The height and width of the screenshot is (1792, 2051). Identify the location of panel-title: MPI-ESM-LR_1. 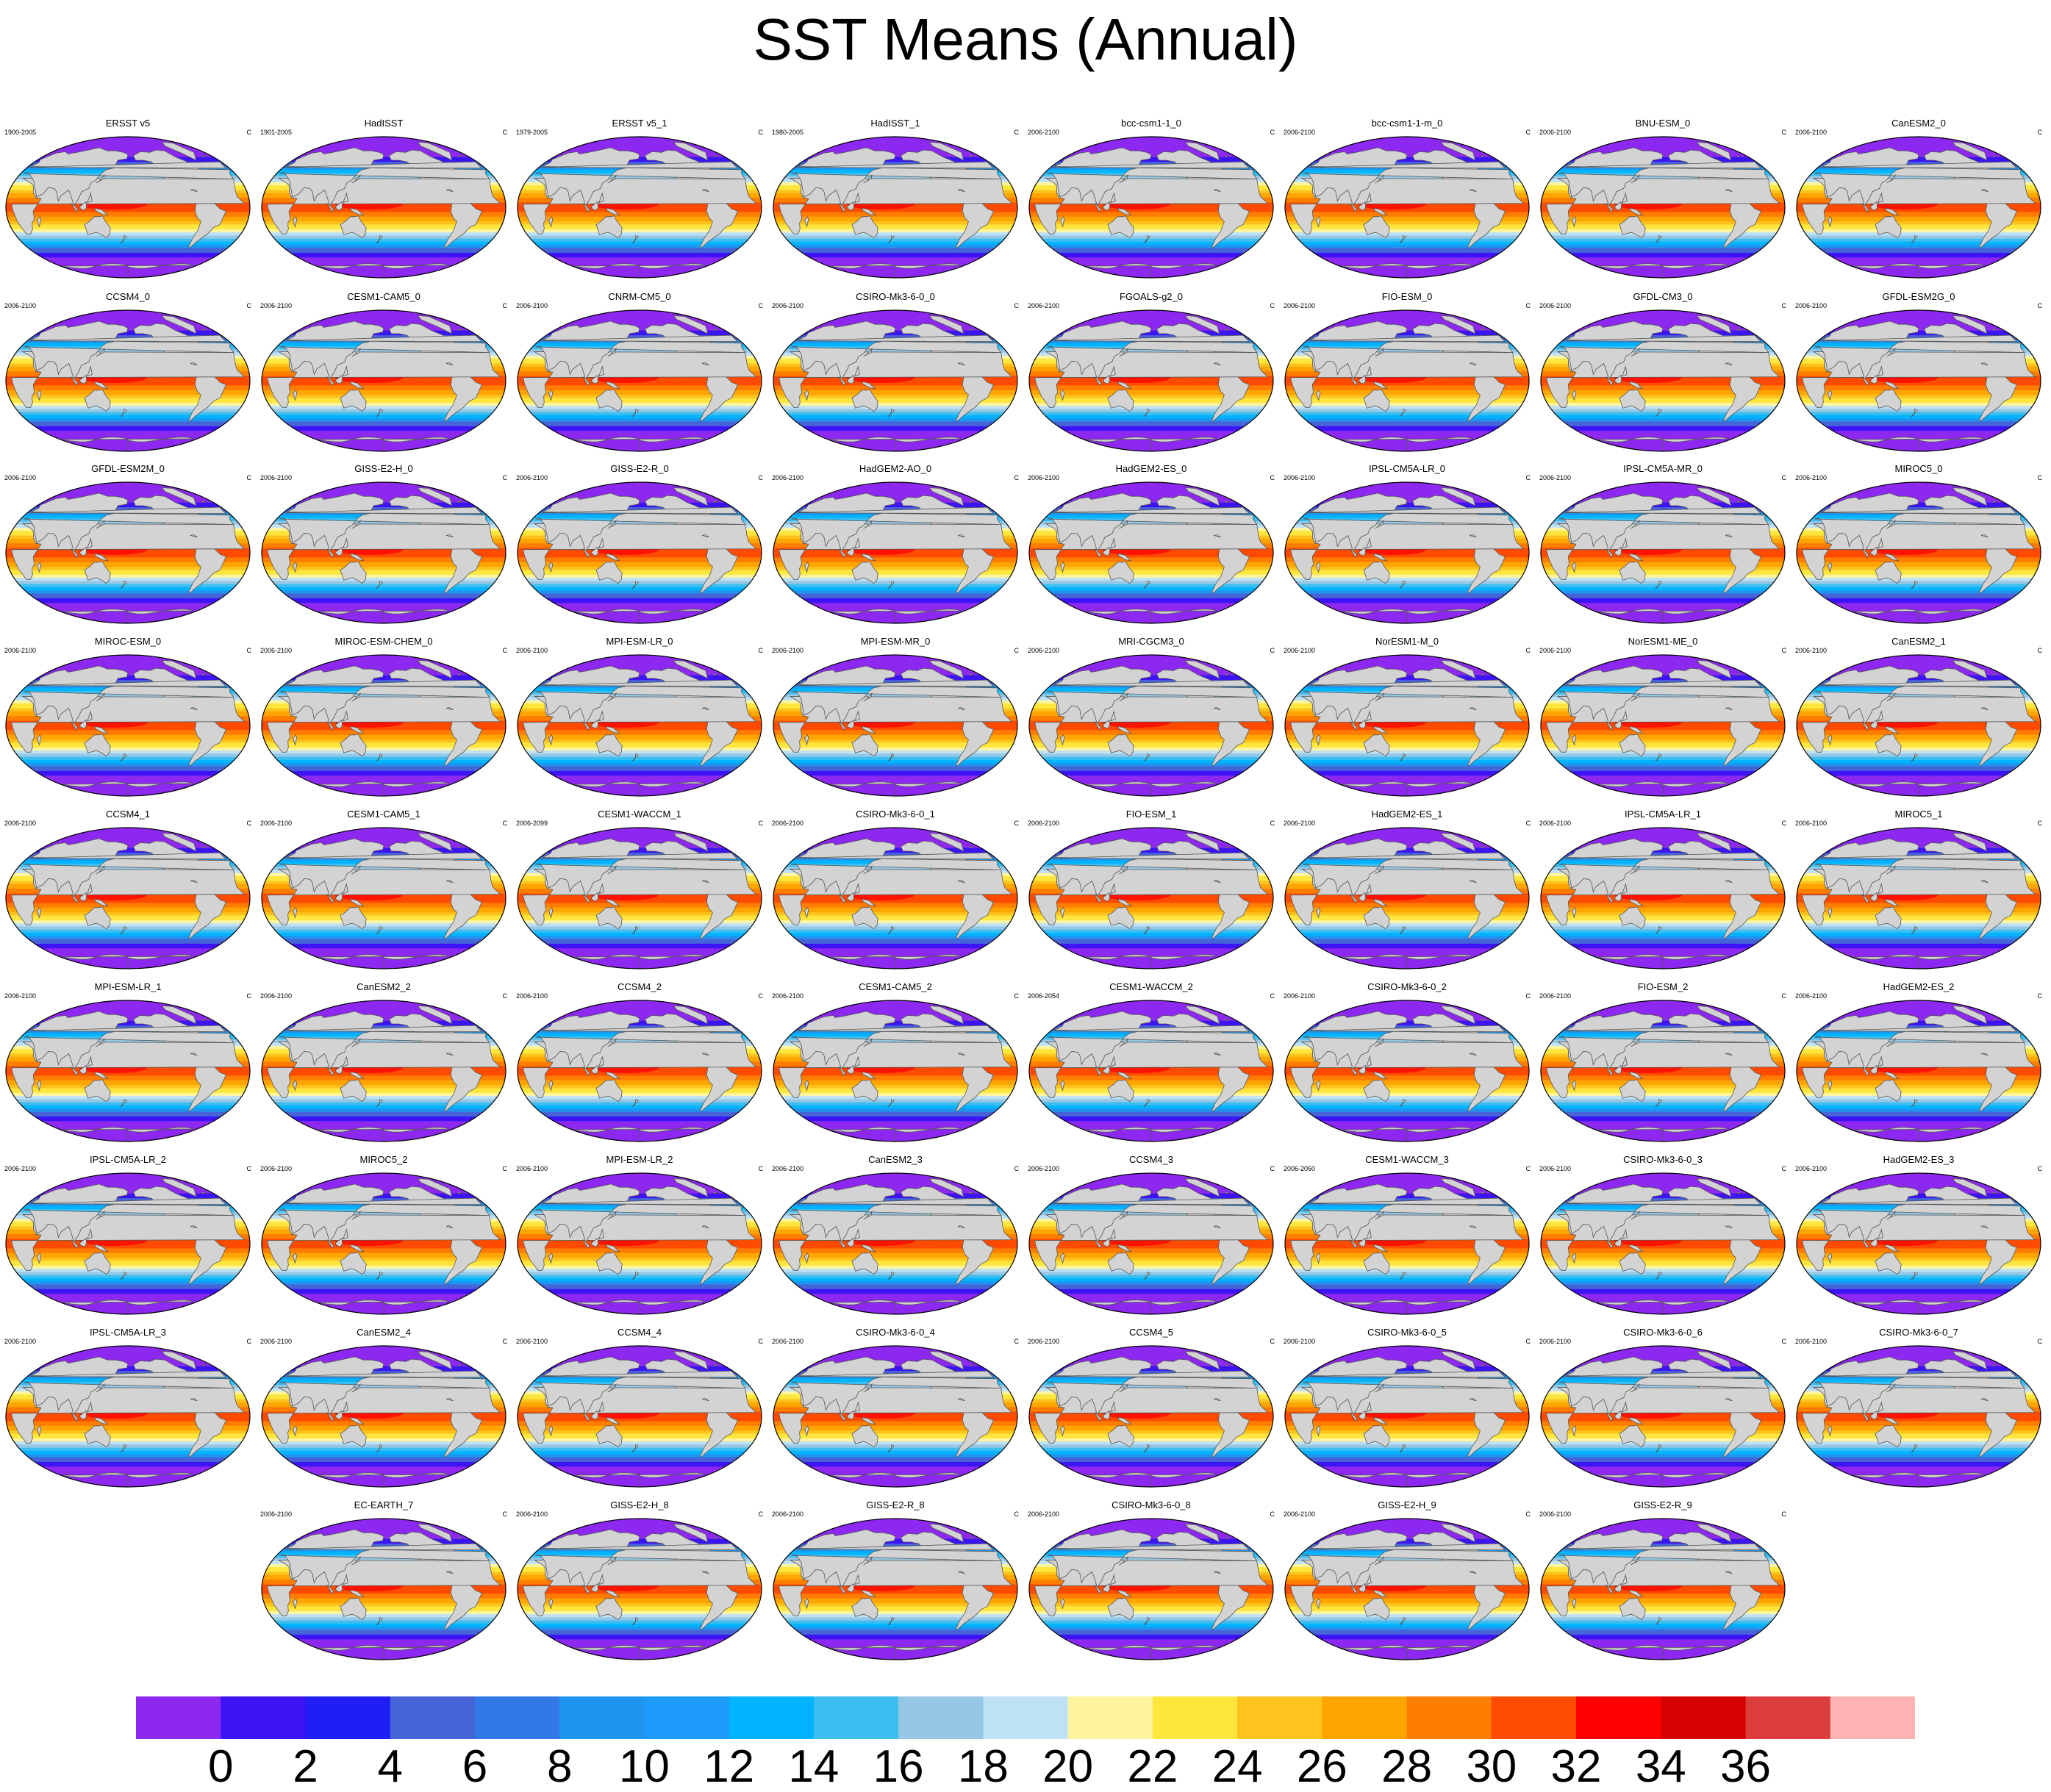
(128, 987).